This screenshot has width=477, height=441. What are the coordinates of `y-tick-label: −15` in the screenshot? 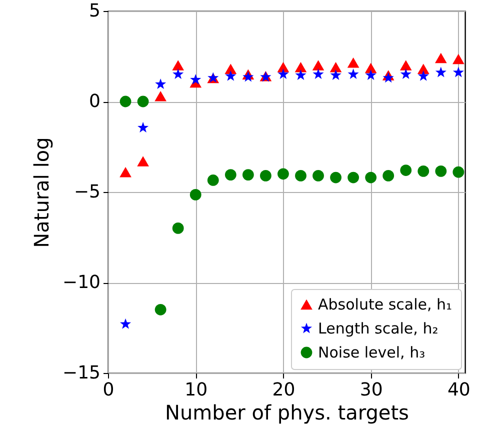 It's located at (81, 373).